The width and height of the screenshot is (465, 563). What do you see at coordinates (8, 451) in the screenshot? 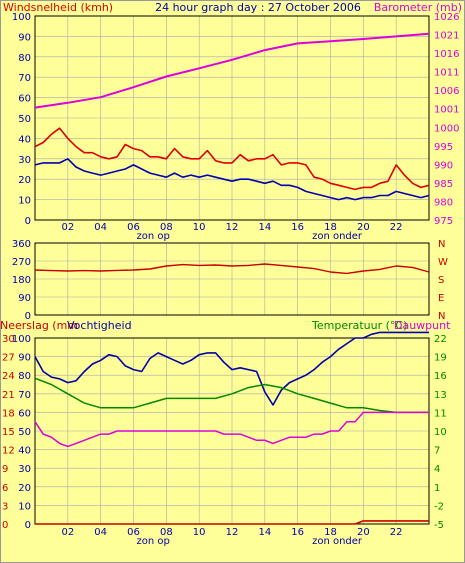
I see `rain-ytick-12: 12` at bounding box center [8, 451].